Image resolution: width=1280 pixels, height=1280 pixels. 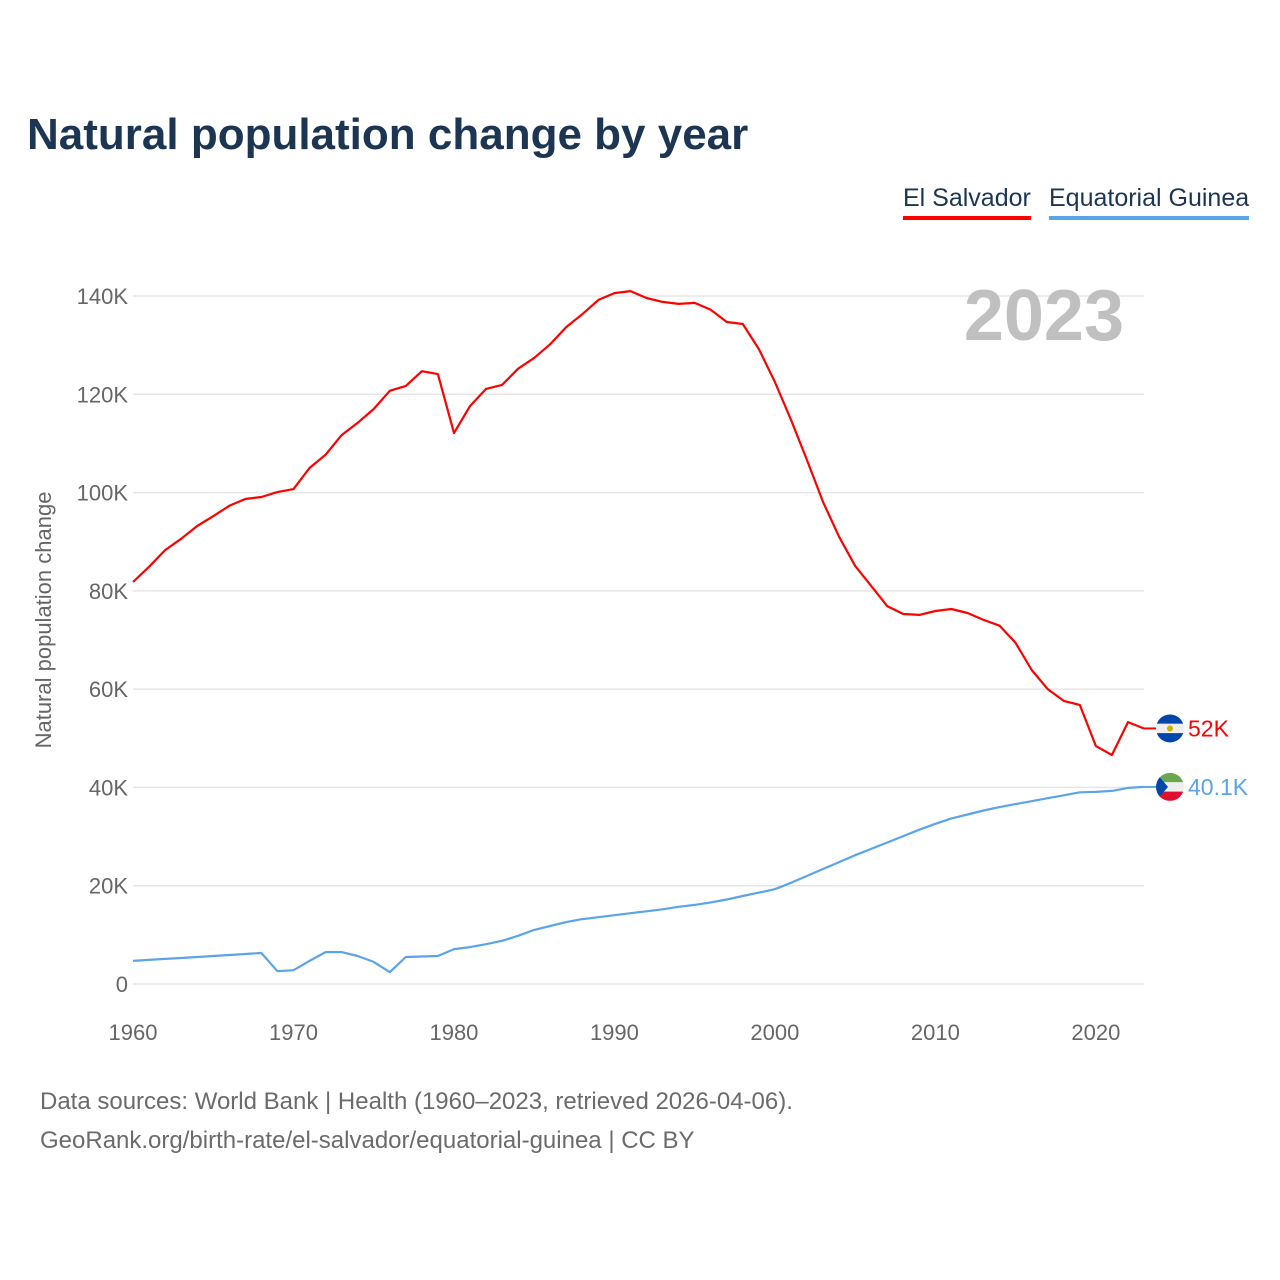 What do you see at coordinates (1209, 728) in the screenshot?
I see `end-value-label: 52K` at bounding box center [1209, 728].